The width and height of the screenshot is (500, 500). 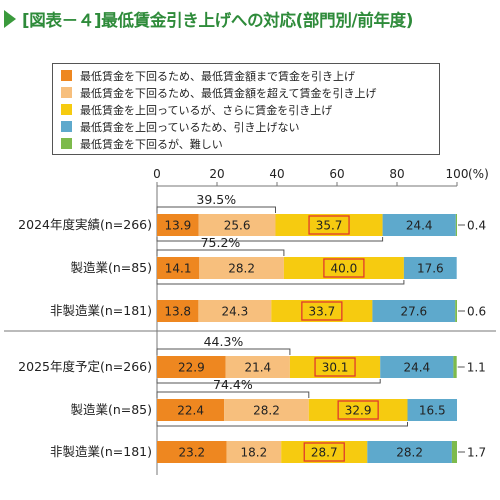 What do you see at coordinates (276, 174) in the screenshot?
I see `x-tick-label: 40` at bounding box center [276, 174].